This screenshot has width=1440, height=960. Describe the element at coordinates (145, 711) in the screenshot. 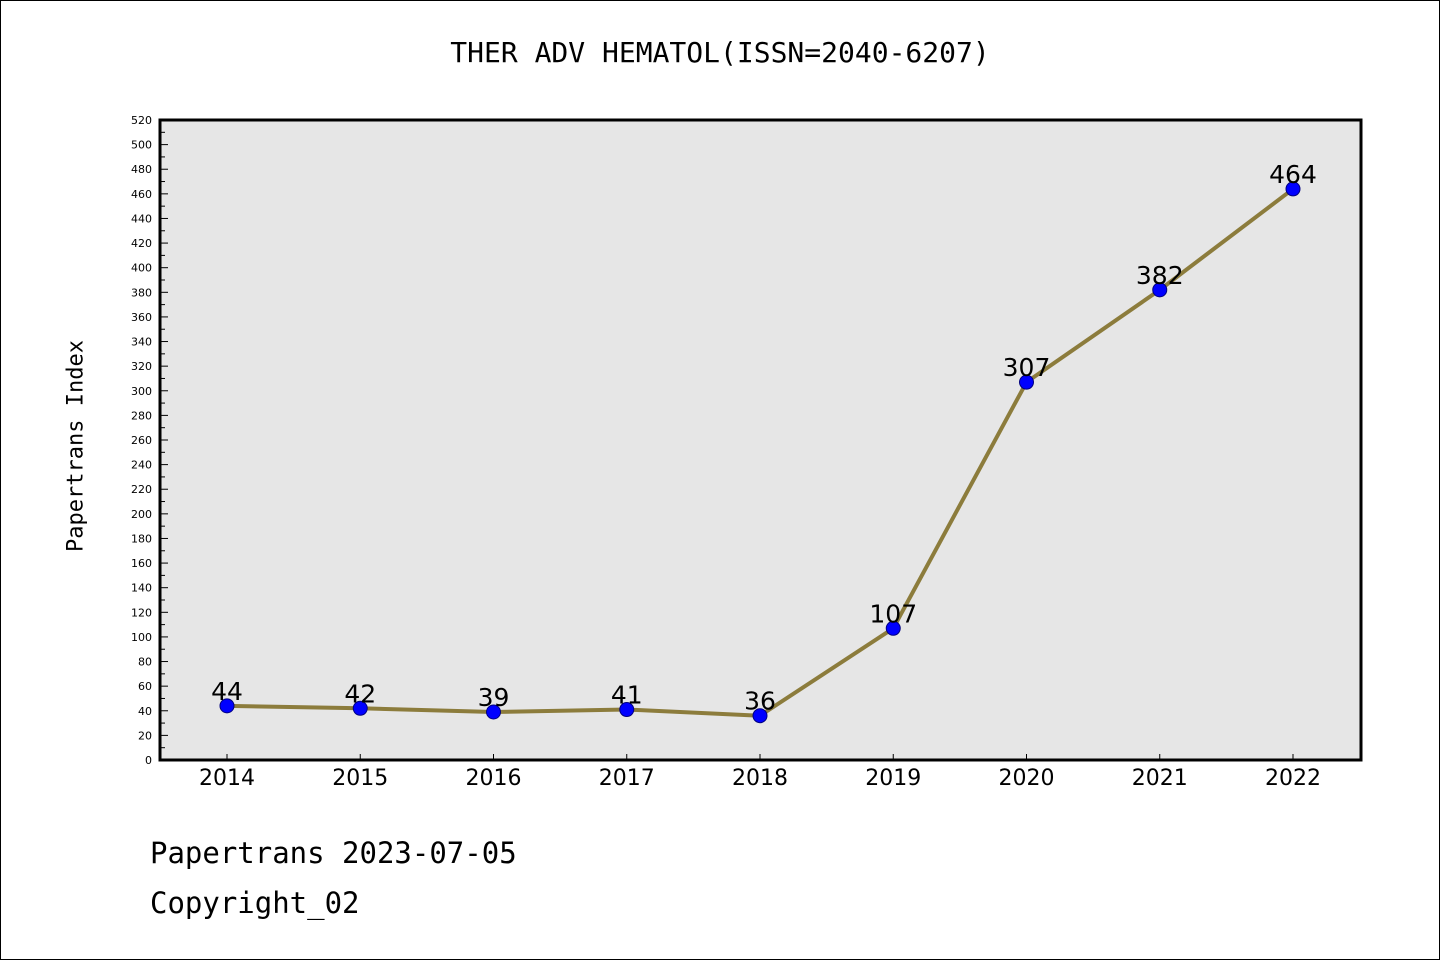

I see `y-tick-label: 40` at that location.